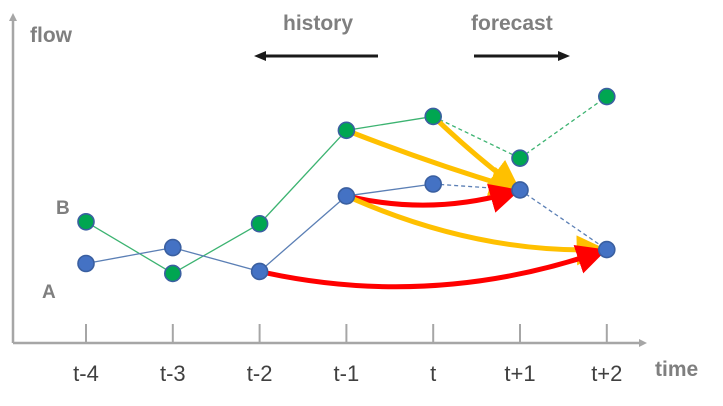 Image resolution: width=723 pixels, height=406 pixels. Describe the element at coordinates (433, 373) in the screenshot. I see `x-tick-label: t` at that location.